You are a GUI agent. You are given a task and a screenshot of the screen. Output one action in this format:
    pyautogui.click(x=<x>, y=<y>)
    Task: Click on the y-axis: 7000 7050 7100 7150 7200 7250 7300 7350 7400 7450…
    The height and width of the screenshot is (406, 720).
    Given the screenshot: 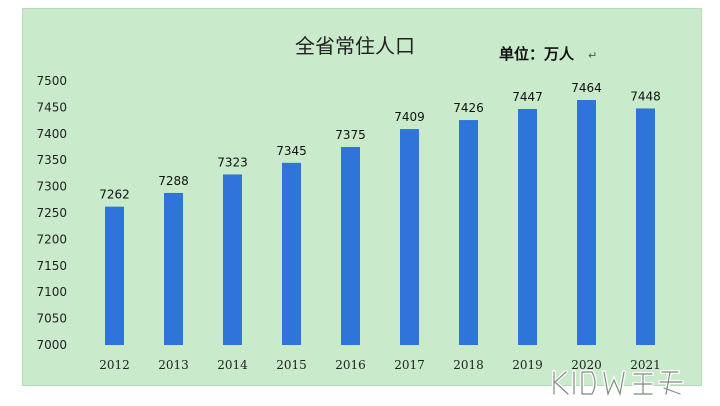 What is the action you would take?
    pyautogui.click(x=51, y=213)
    